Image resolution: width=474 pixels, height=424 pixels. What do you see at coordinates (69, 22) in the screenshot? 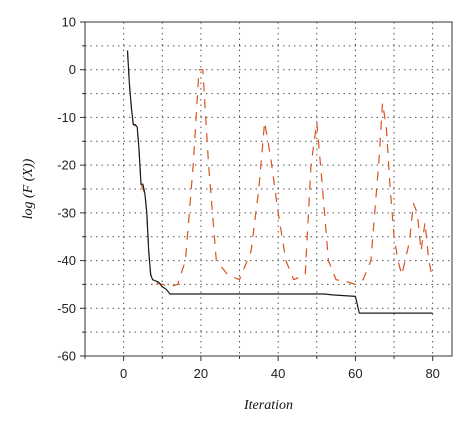
I see `y-tick-label: 10` at bounding box center [69, 22].